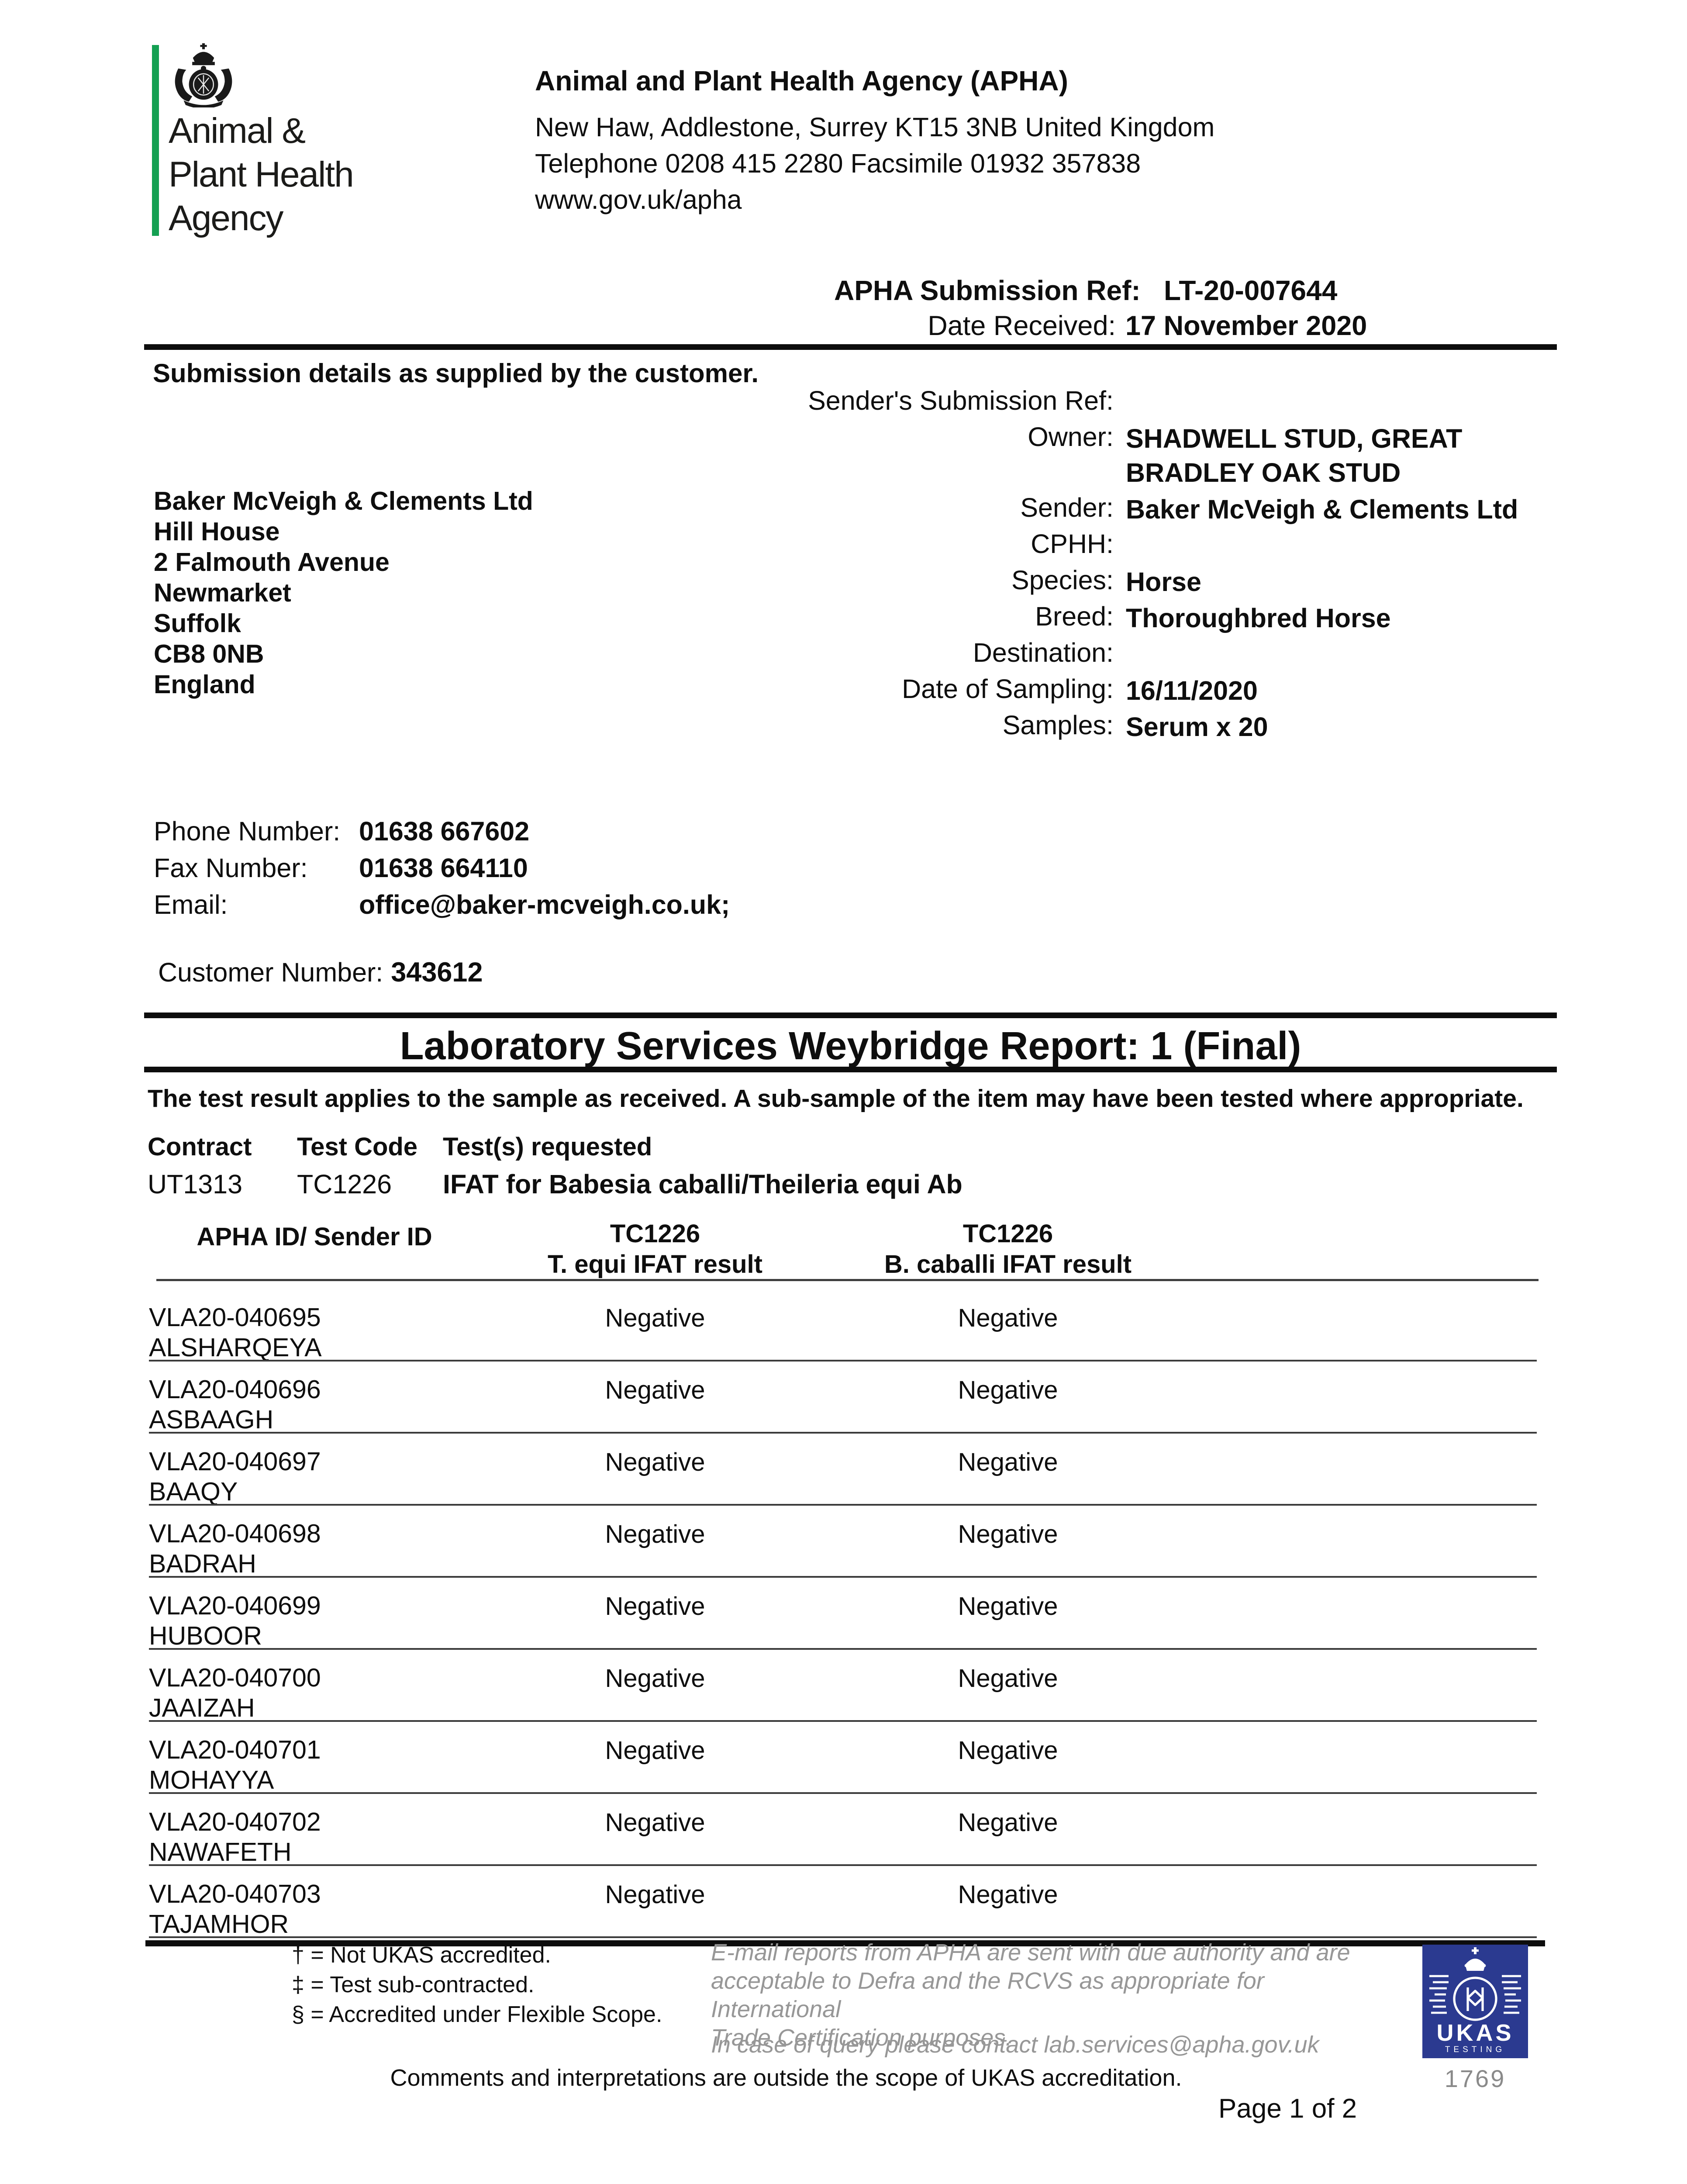 The height and width of the screenshot is (2184, 1687). Describe the element at coordinates (222, 592) in the screenshot. I see `customer-address-line: Newmarket` at that location.